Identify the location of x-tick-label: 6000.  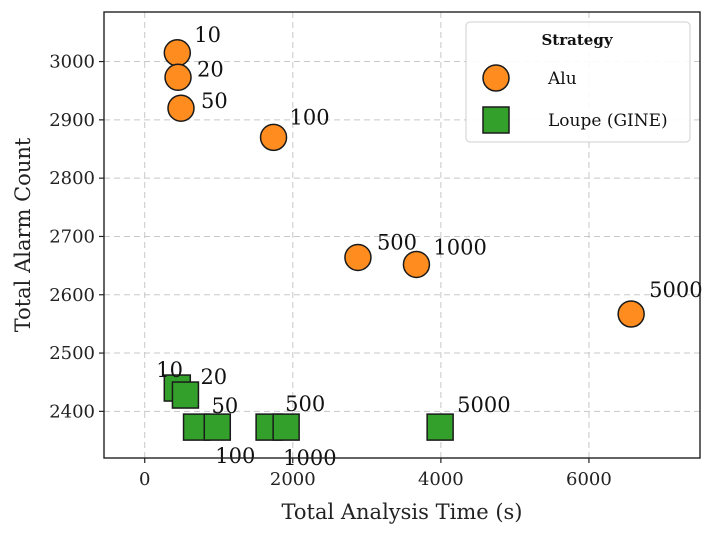
(589, 479).